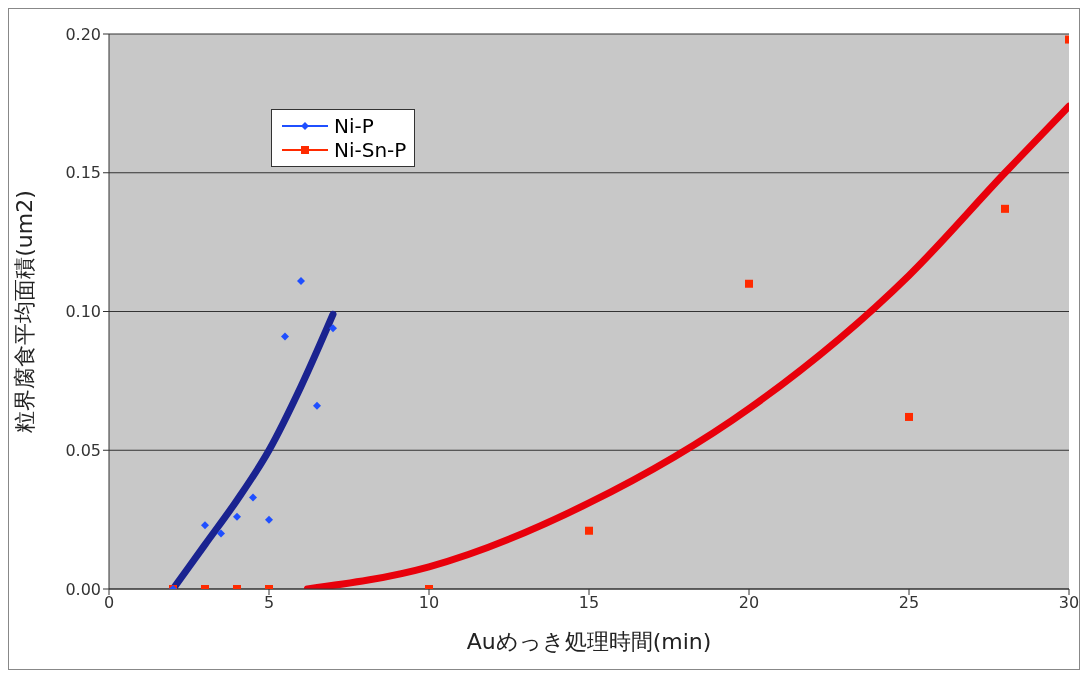  I want to click on y-tick-label: 0.05, so click(83, 450).